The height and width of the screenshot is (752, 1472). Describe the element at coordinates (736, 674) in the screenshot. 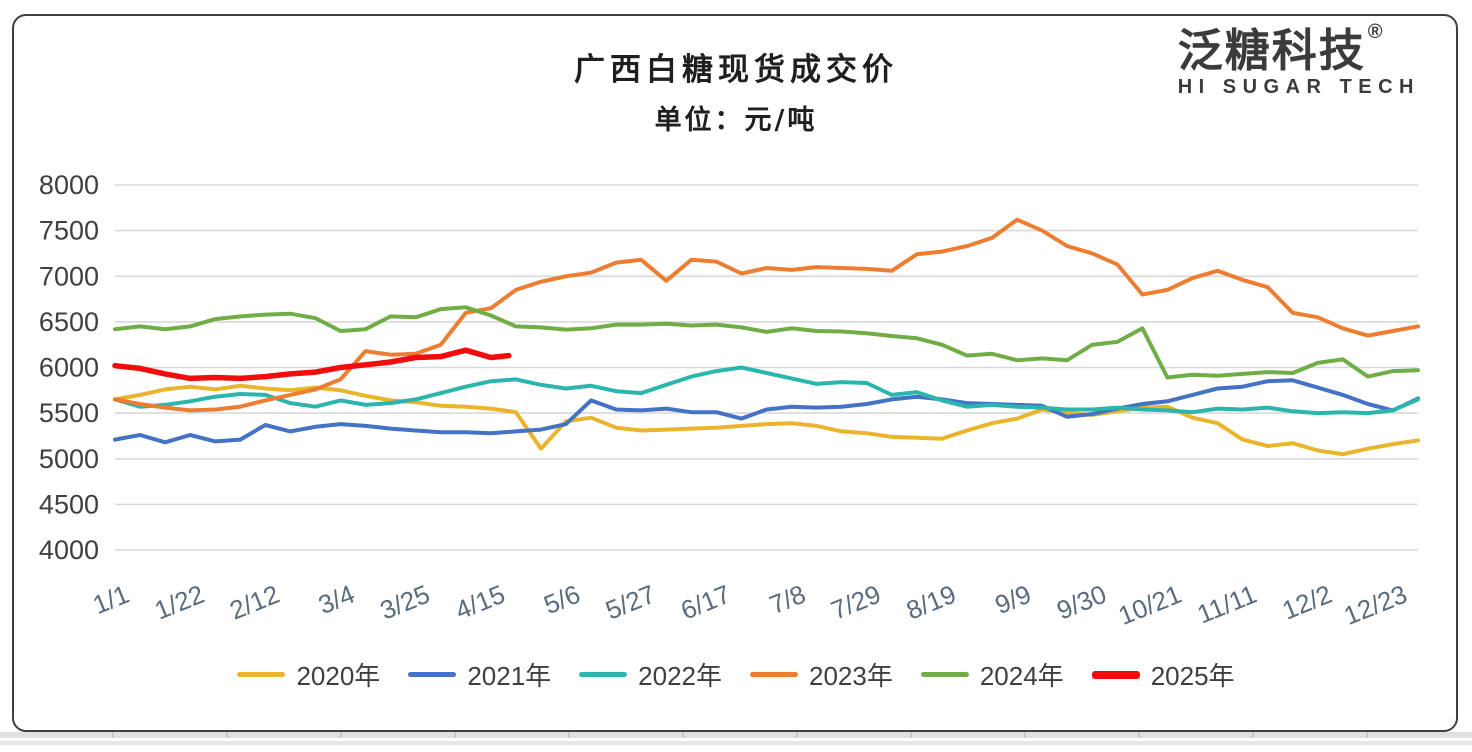

I see `chart-legend: 2020年 2021年 2022年 2023年 2024年 2025年` at that location.